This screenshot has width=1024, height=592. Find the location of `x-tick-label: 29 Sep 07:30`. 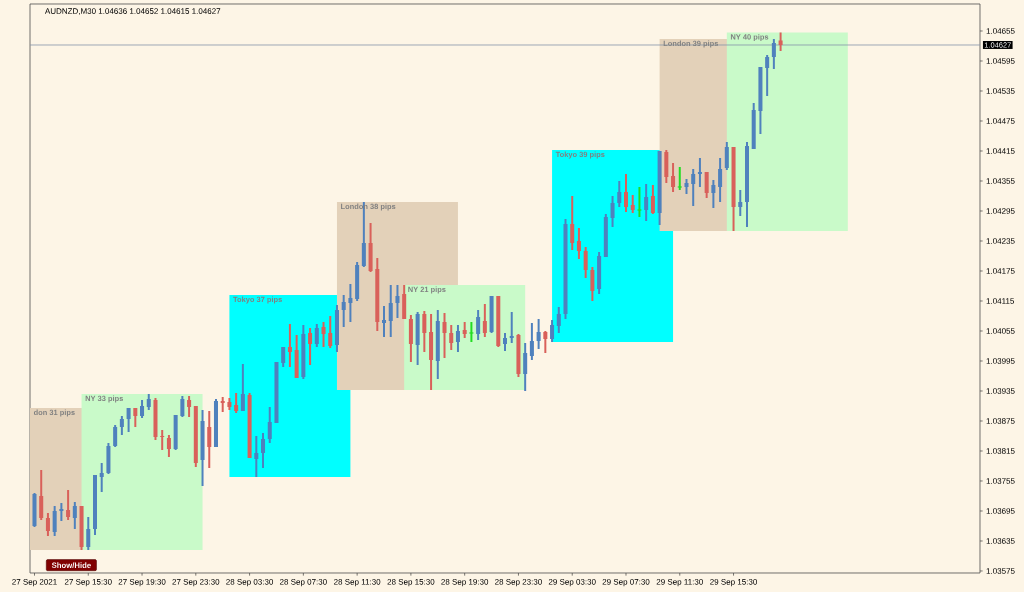

x-tick-label: 29 Sep 07:30 is located at coordinates (626, 583).